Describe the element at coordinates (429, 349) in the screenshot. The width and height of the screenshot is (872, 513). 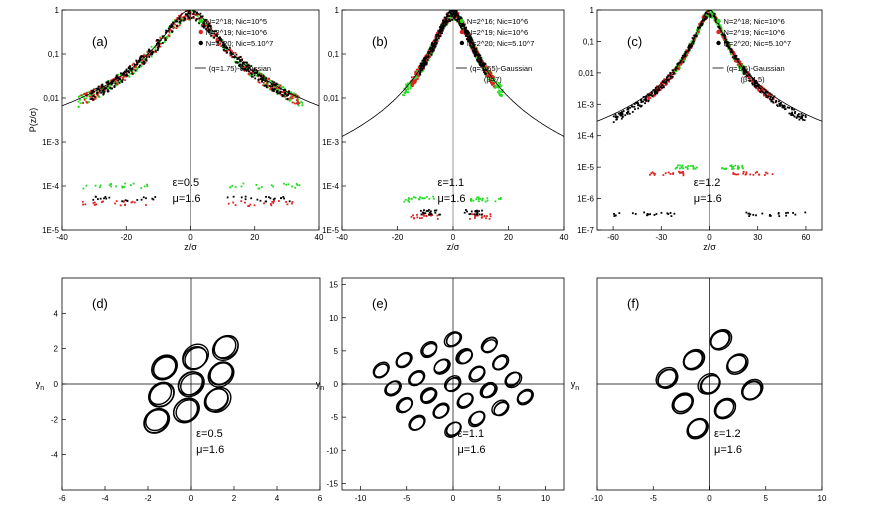
I see `attractor-loop` at that location.